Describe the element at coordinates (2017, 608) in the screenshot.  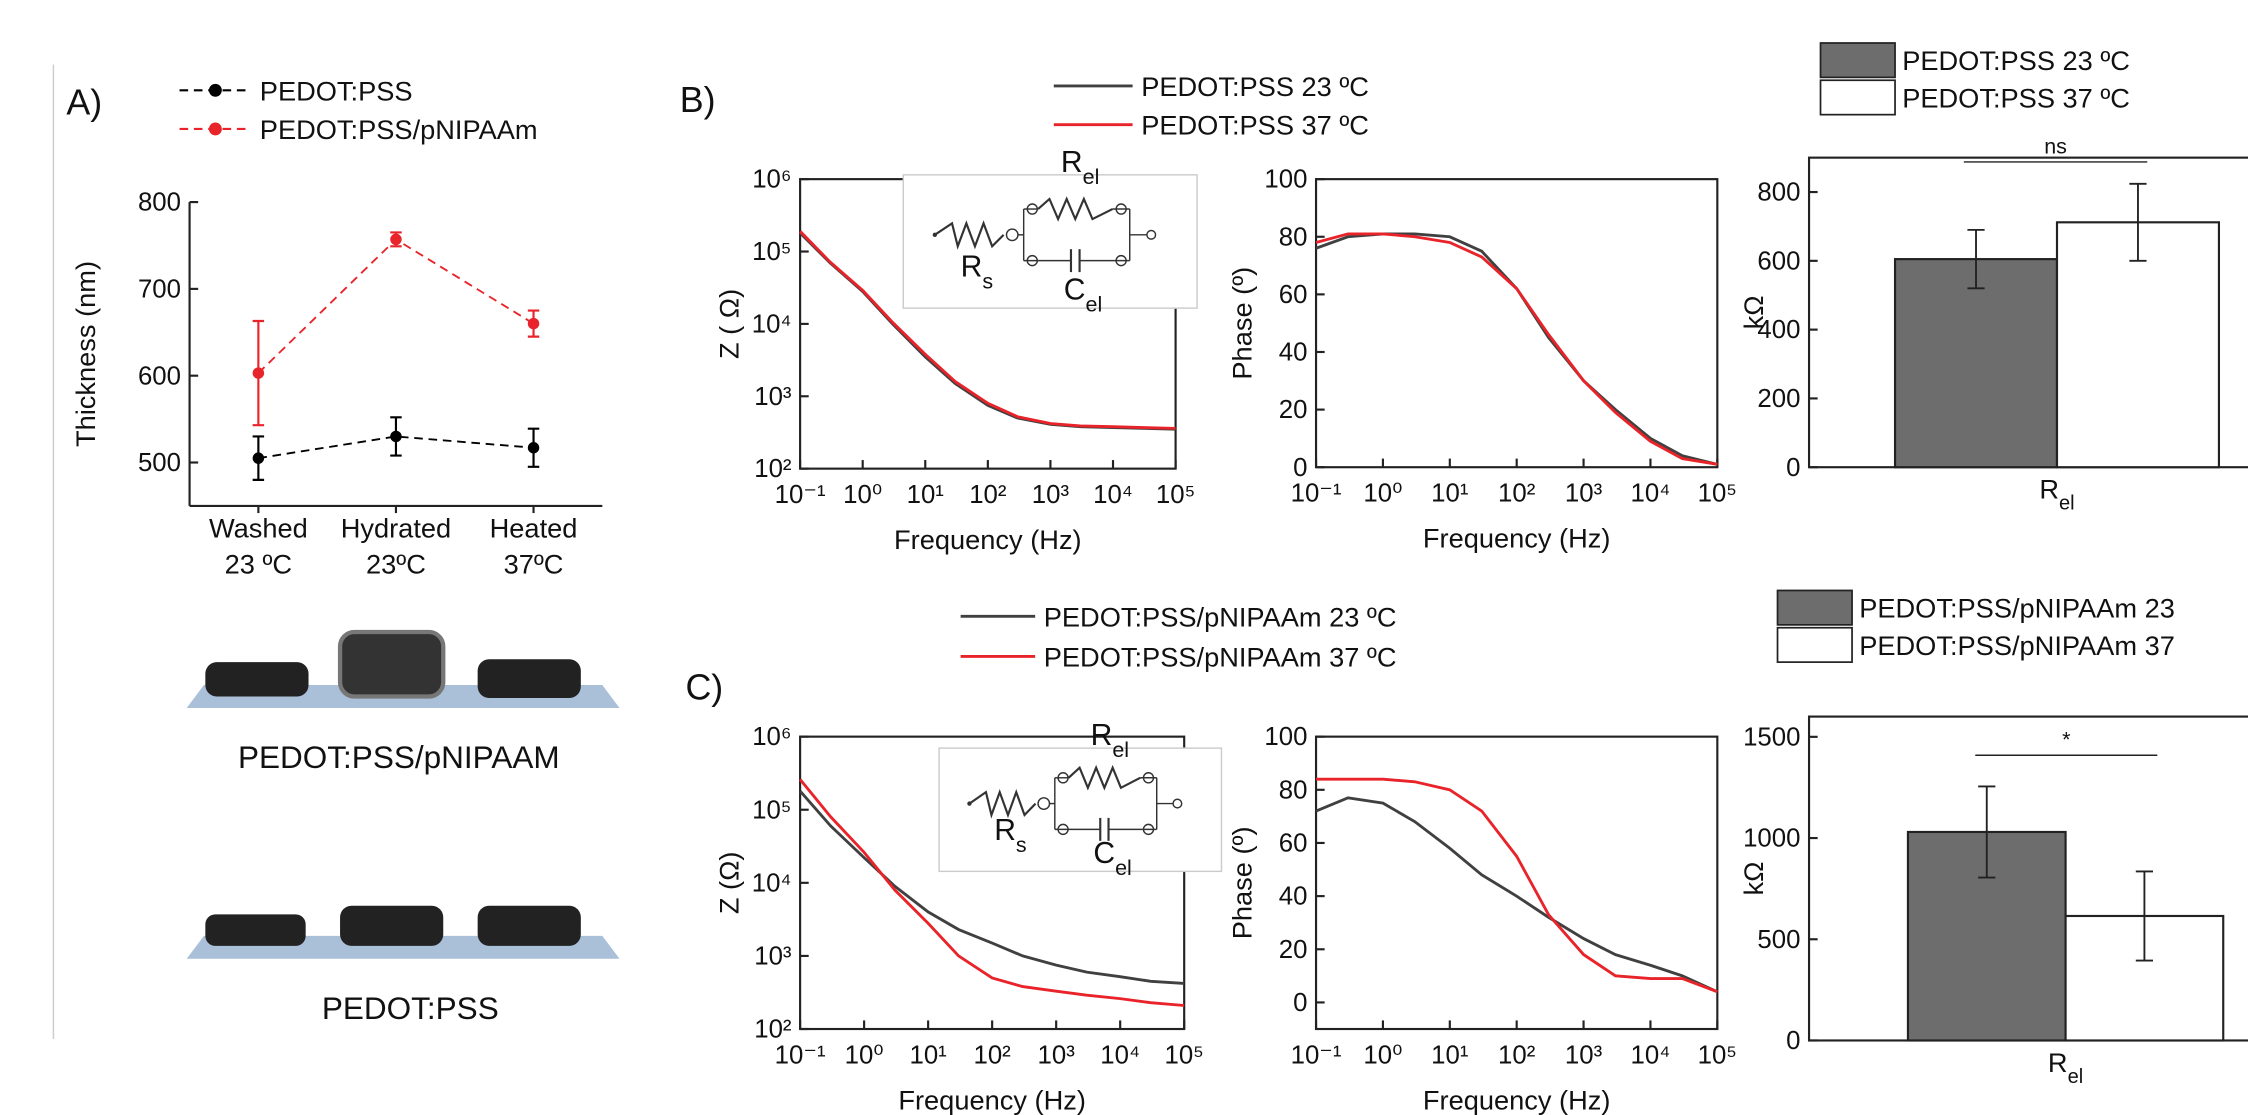
I see `legend-label: PEDOT:PSS/pNIPAAm 23` at that location.